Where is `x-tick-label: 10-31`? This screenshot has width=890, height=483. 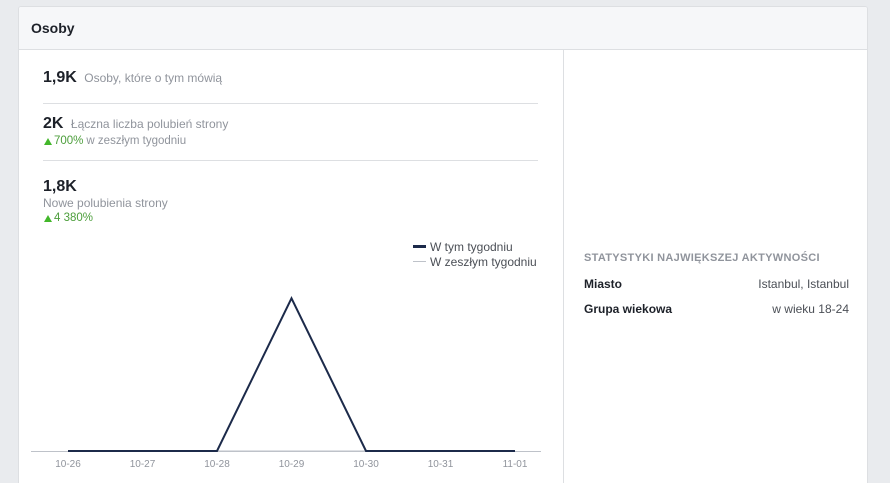
x-tick-label: 10-31 is located at coordinates (441, 464).